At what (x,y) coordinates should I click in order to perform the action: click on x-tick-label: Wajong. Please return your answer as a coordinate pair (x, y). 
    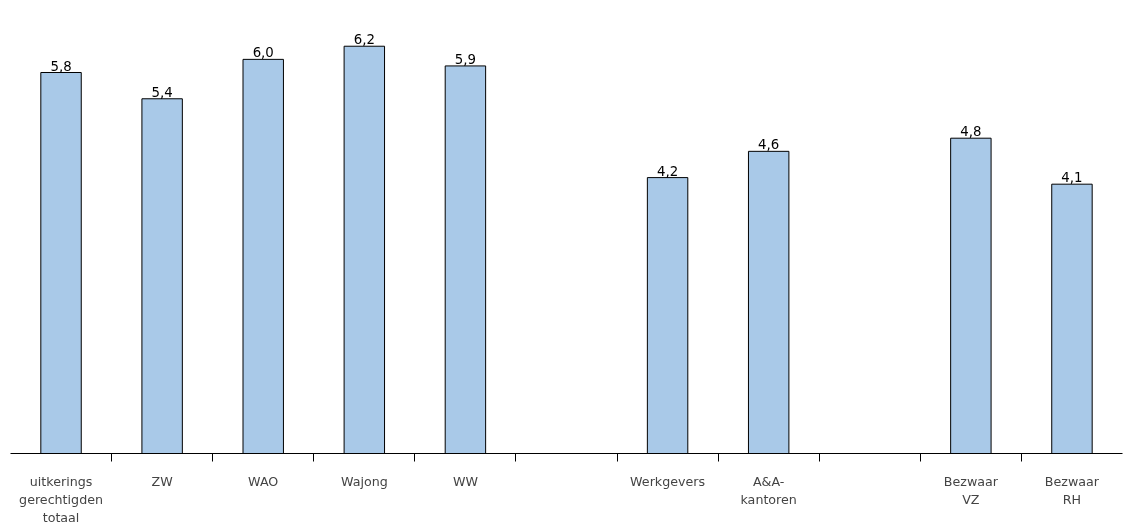
    Looking at the image, I should click on (364, 481).